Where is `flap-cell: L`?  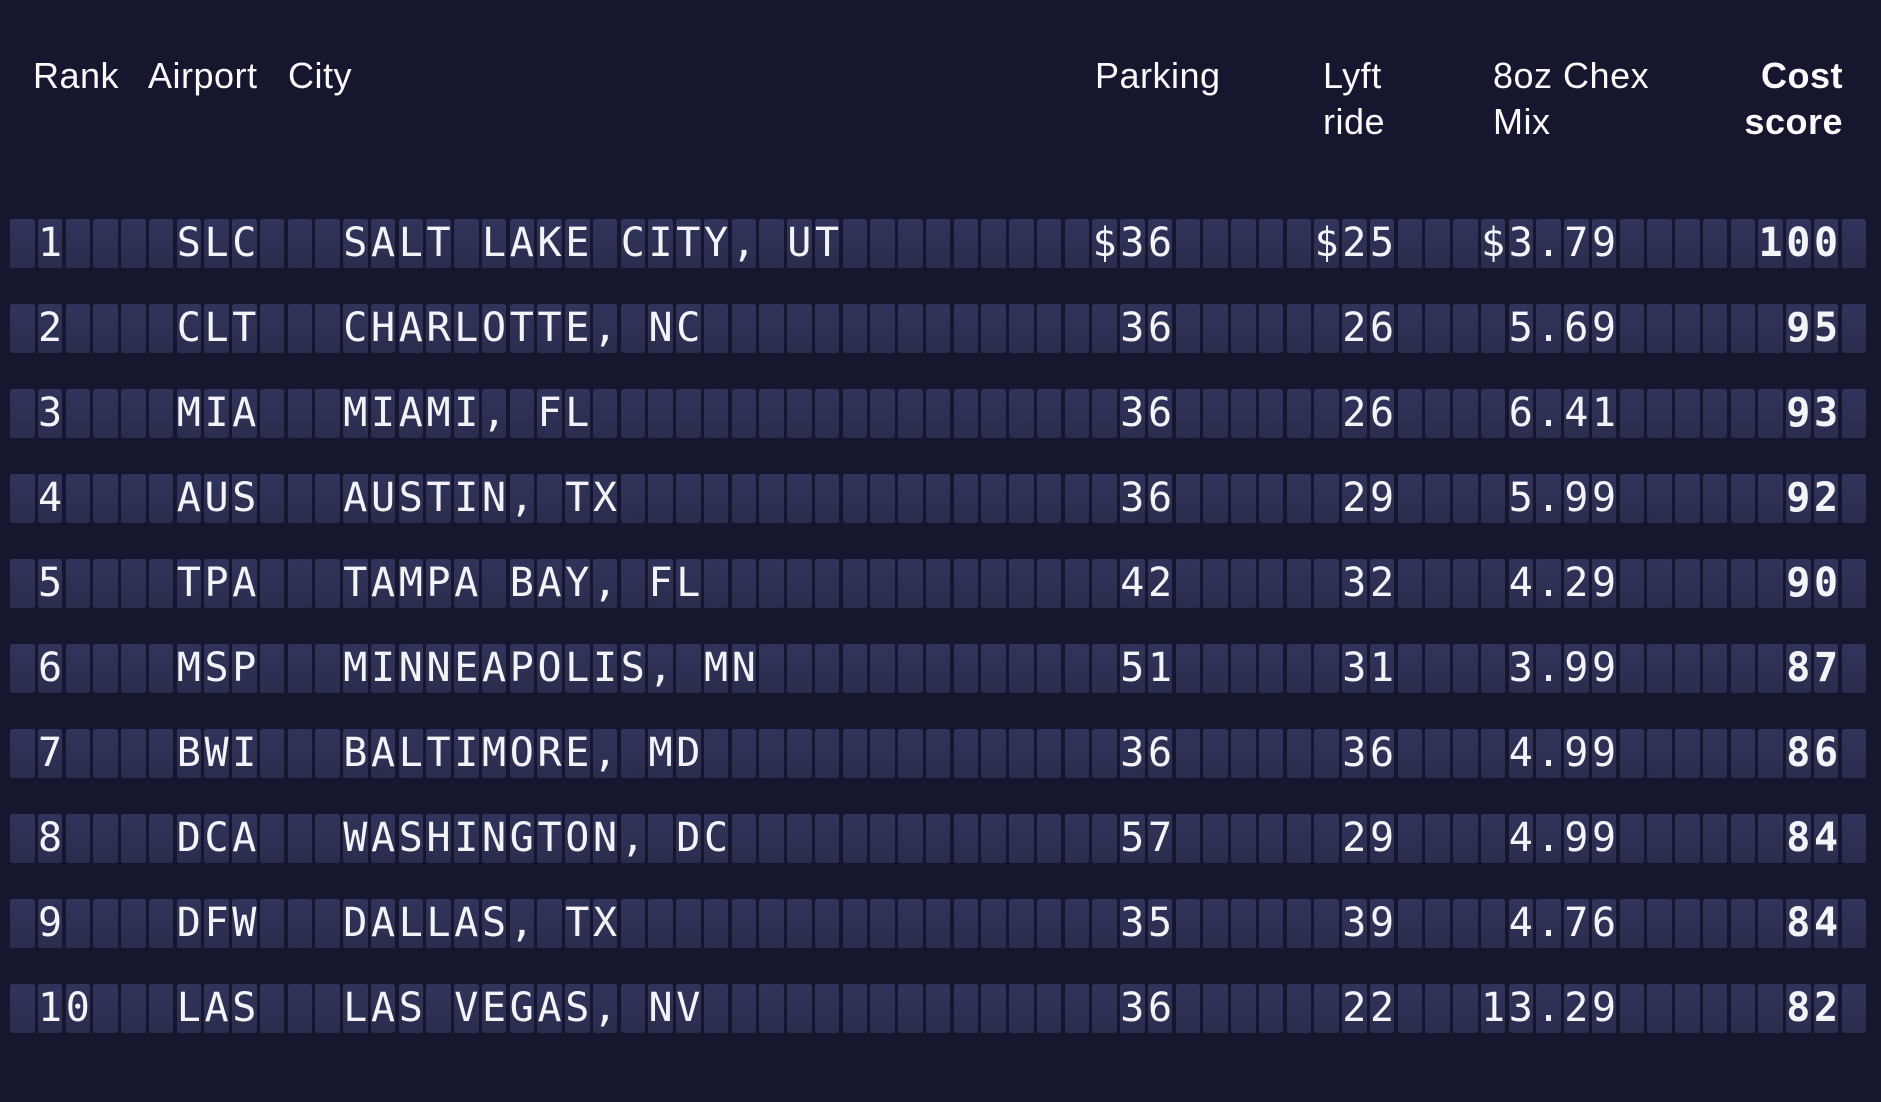
flap-cell: L is located at coordinates (410, 243).